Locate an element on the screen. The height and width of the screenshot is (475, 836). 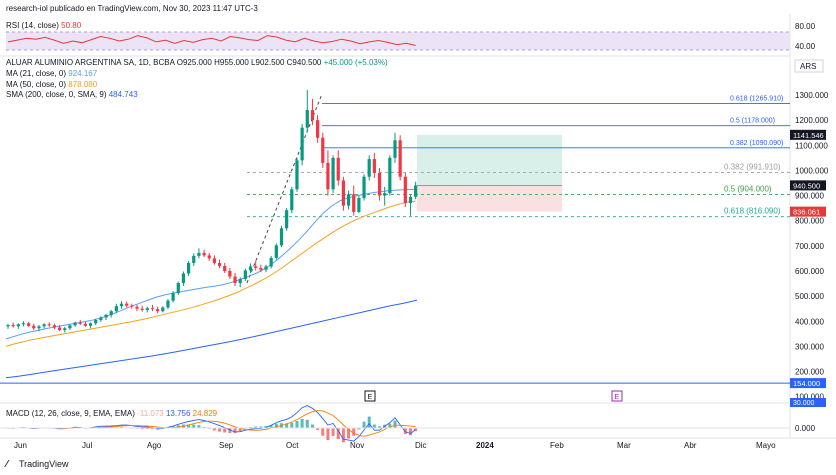
indicator-legend-ma50: MA (50, close, 0) 878.080 is located at coordinates (51, 84).